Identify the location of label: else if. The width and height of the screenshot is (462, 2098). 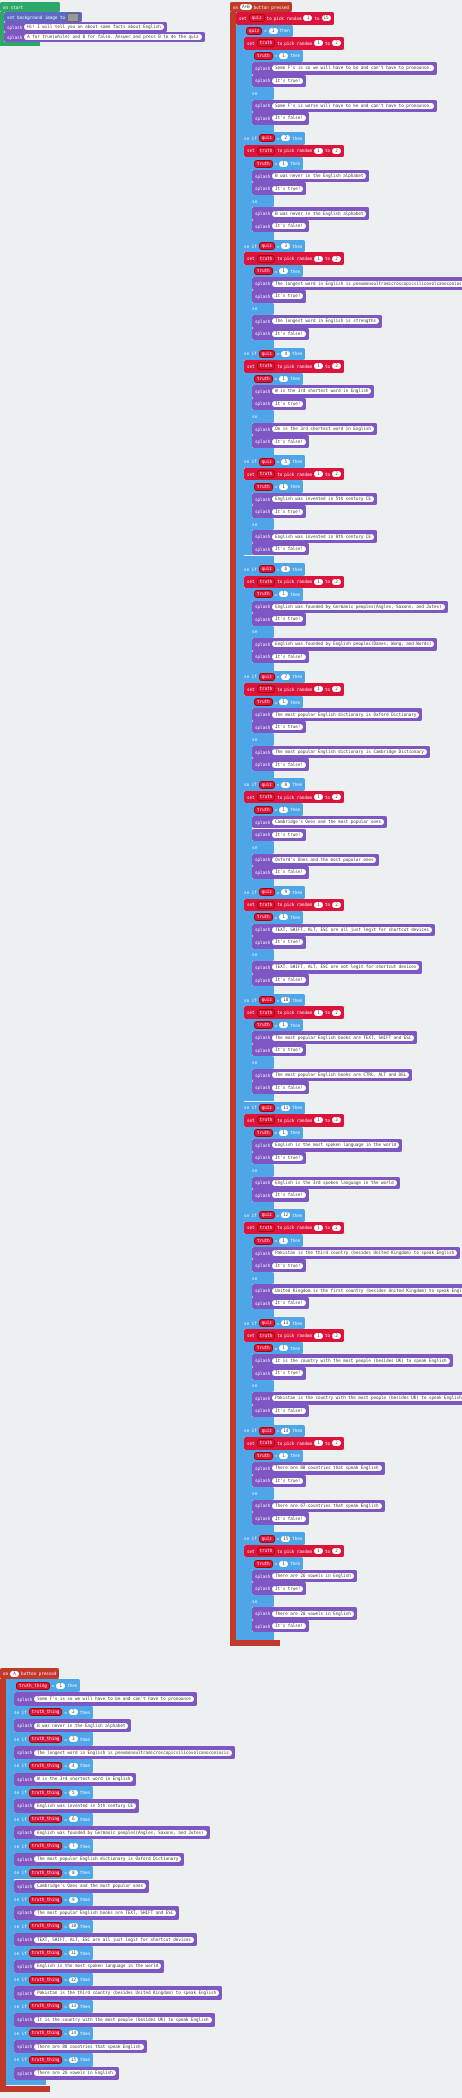
(18, 1926).